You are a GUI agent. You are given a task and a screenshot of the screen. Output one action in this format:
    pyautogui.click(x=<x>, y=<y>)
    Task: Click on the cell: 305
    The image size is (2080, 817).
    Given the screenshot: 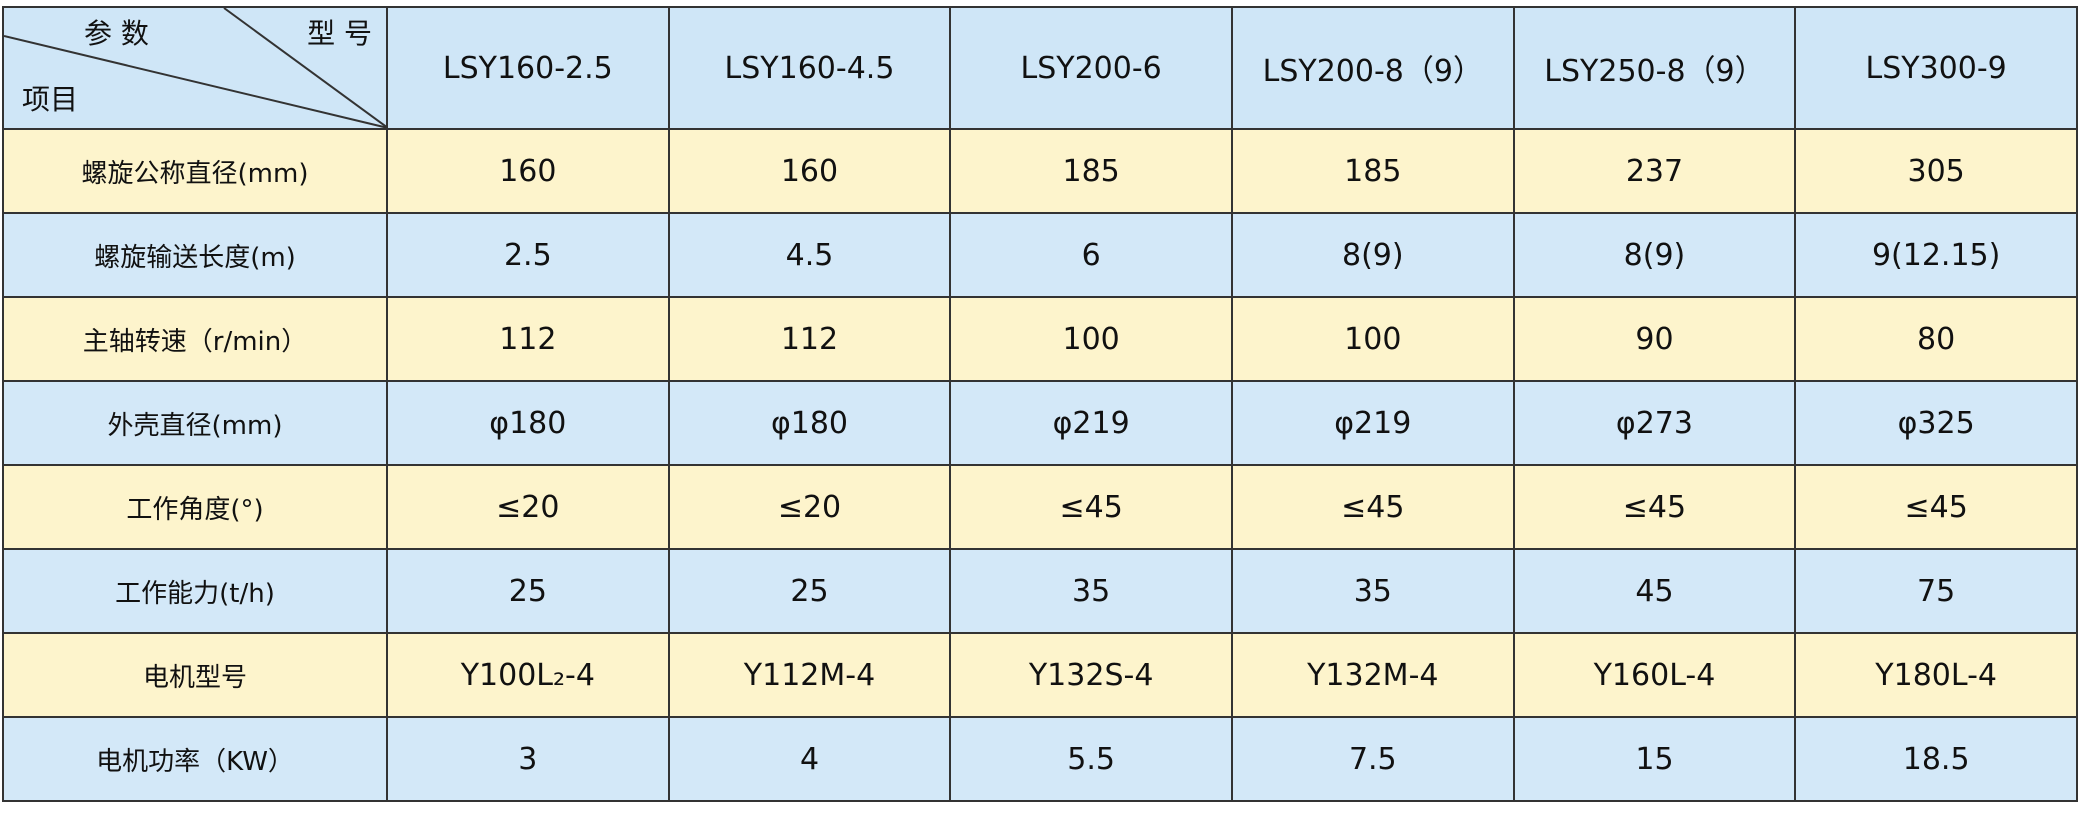 What is the action you would take?
    pyautogui.click(x=1936, y=171)
    